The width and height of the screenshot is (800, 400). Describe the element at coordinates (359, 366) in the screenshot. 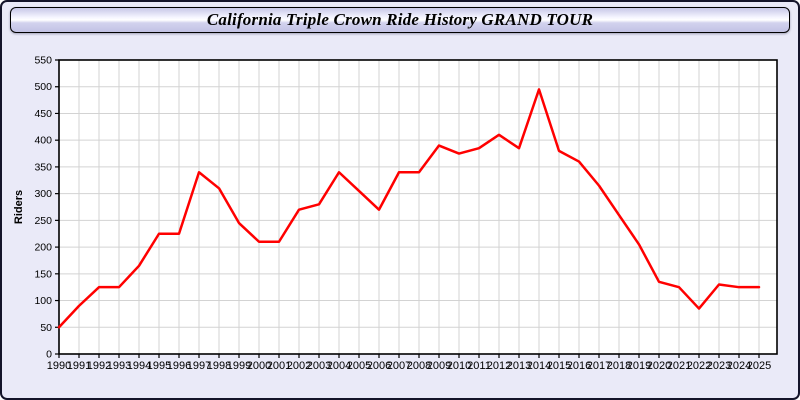

I see `x-axis-tick-label: 2005` at that location.